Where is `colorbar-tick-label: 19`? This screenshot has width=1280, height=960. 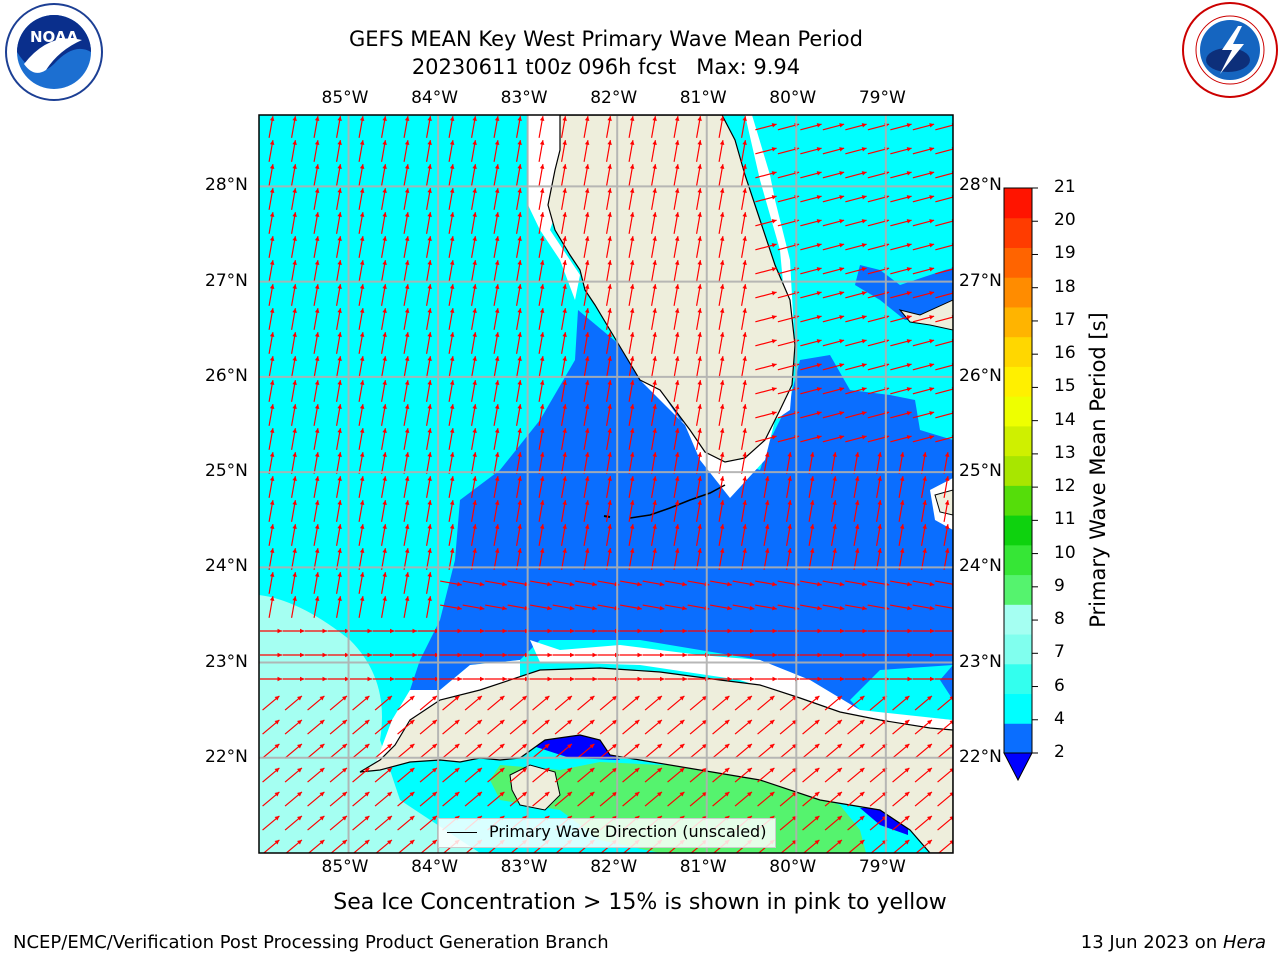 colorbar-tick-label: 19 is located at coordinates (1065, 253).